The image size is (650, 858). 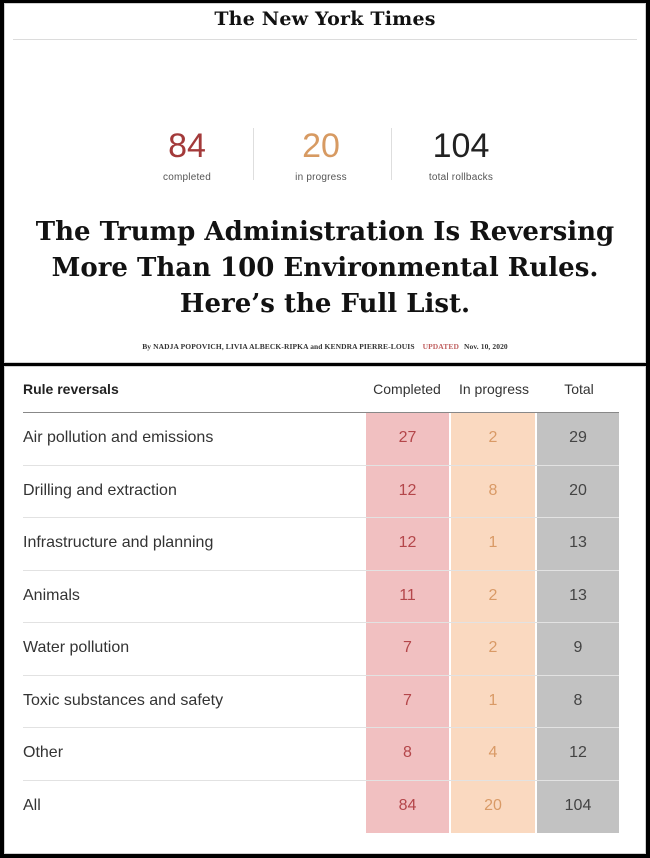 I want to click on row-total: 9, so click(x=578, y=647).